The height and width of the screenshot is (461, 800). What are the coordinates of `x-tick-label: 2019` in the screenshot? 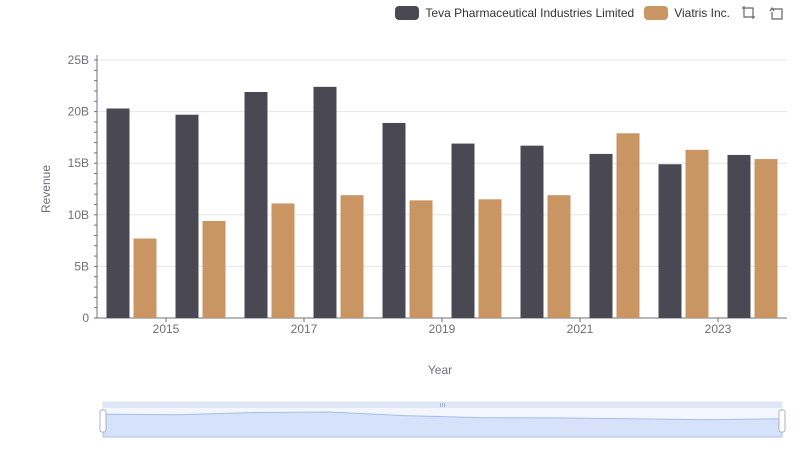 It's located at (442, 329).